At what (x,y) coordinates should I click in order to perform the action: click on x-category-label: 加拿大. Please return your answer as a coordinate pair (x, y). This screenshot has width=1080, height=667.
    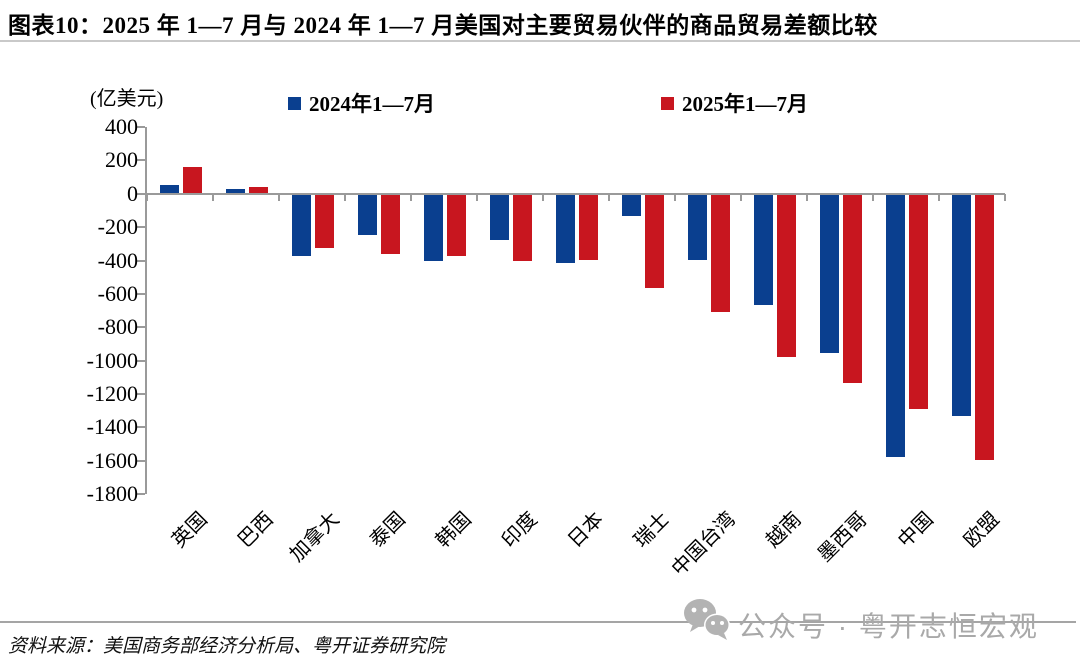
    Looking at the image, I should click on (314, 537).